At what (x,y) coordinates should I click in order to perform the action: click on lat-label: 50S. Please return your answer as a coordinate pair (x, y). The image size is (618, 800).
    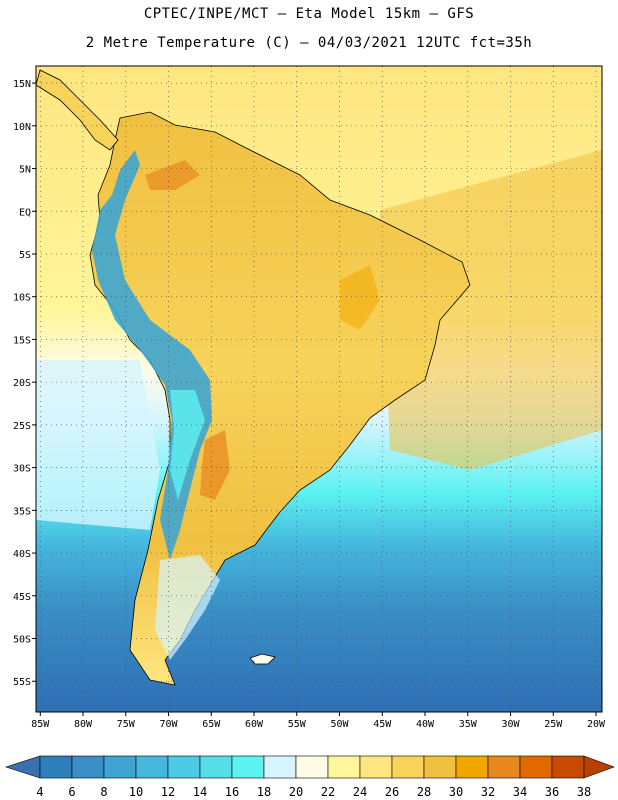
    Looking at the image, I should click on (22, 640).